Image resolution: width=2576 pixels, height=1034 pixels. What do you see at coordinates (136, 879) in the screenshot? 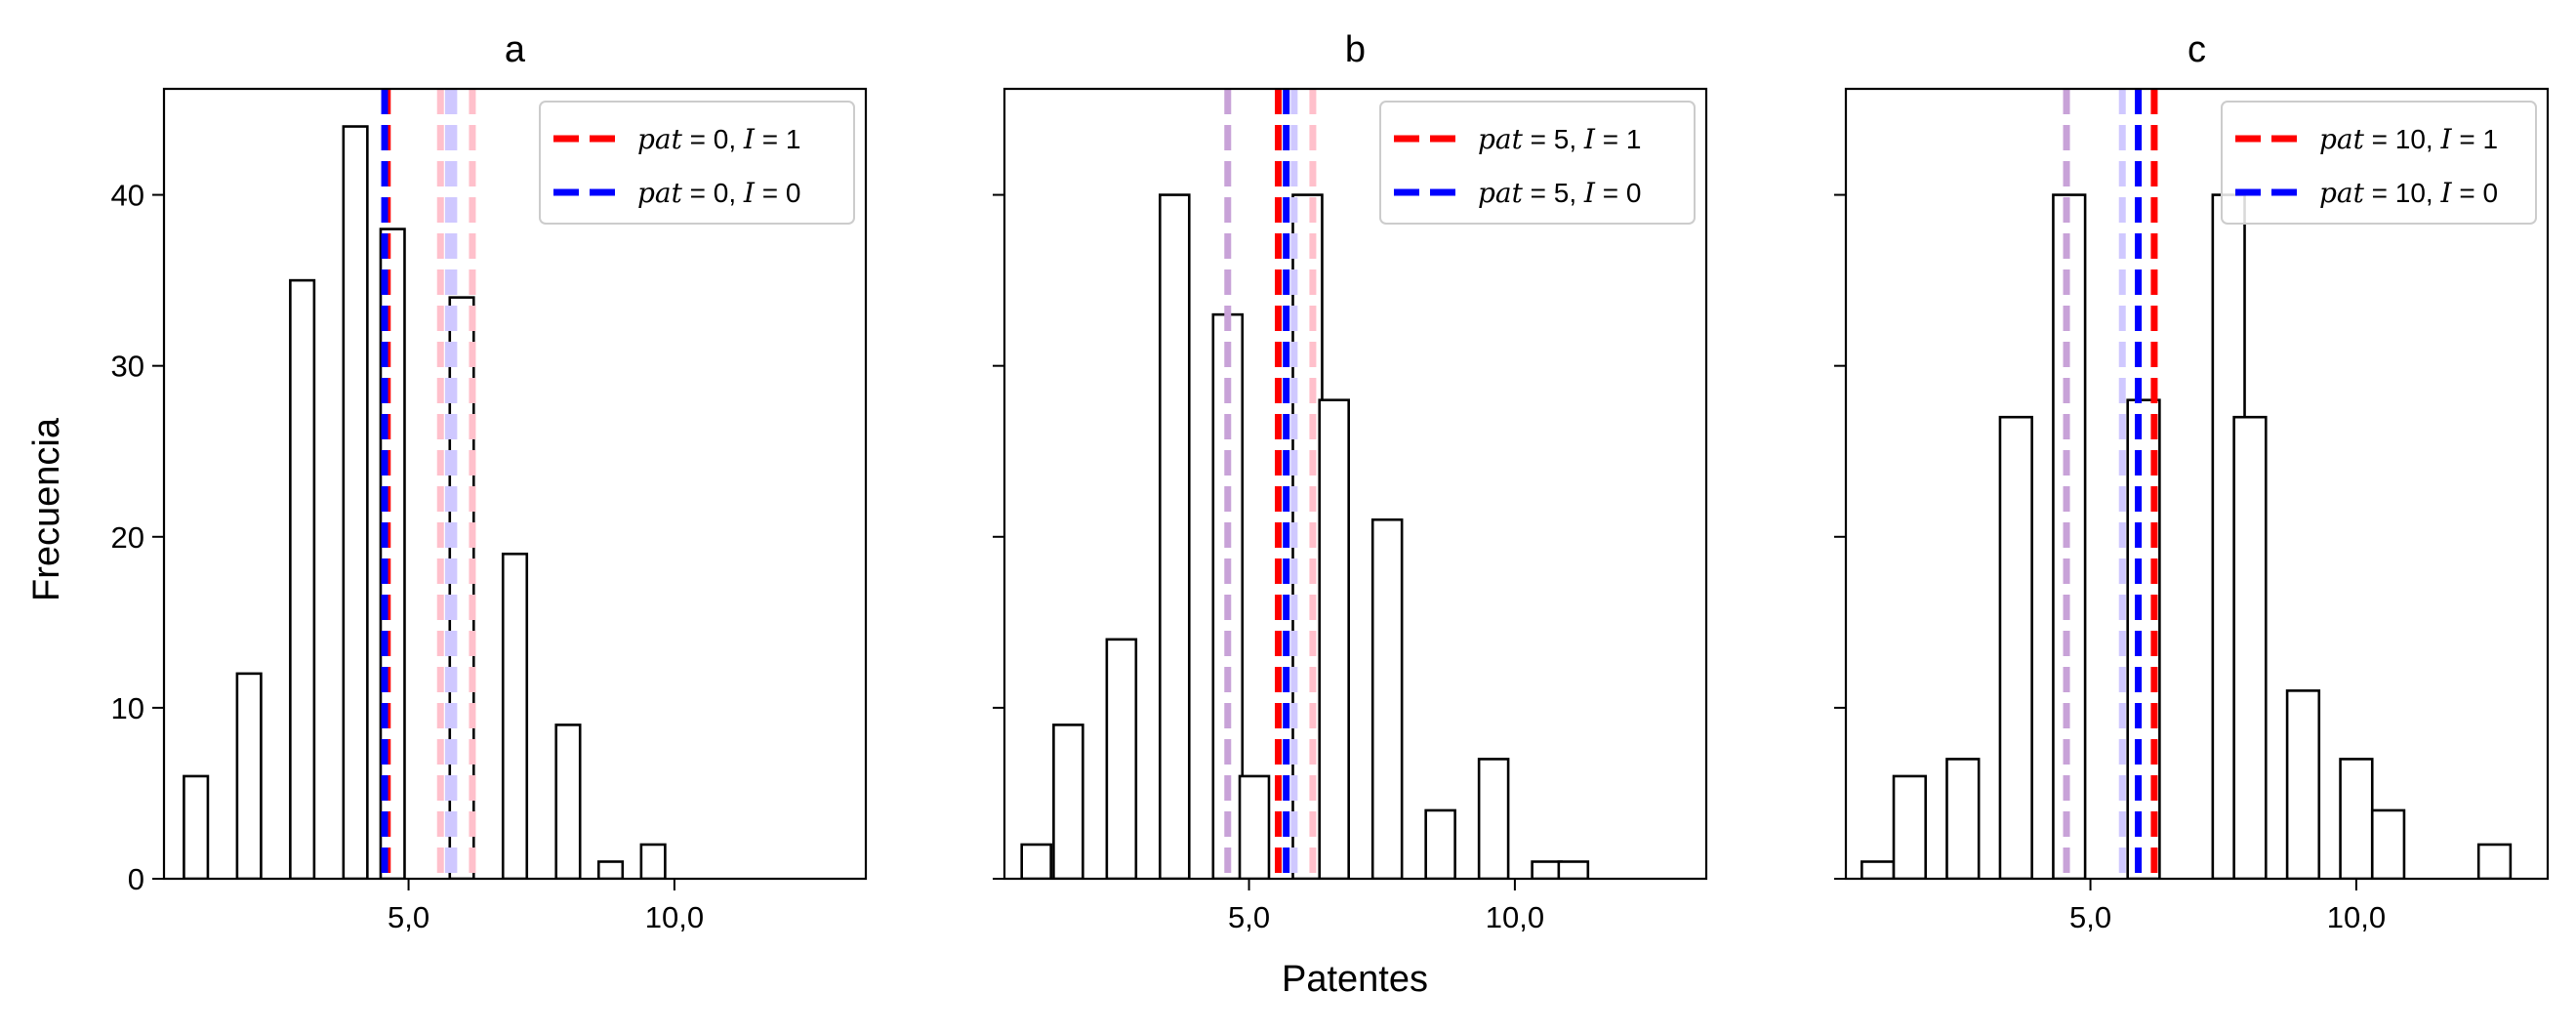
I see `y-tick-label: 0` at bounding box center [136, 879].